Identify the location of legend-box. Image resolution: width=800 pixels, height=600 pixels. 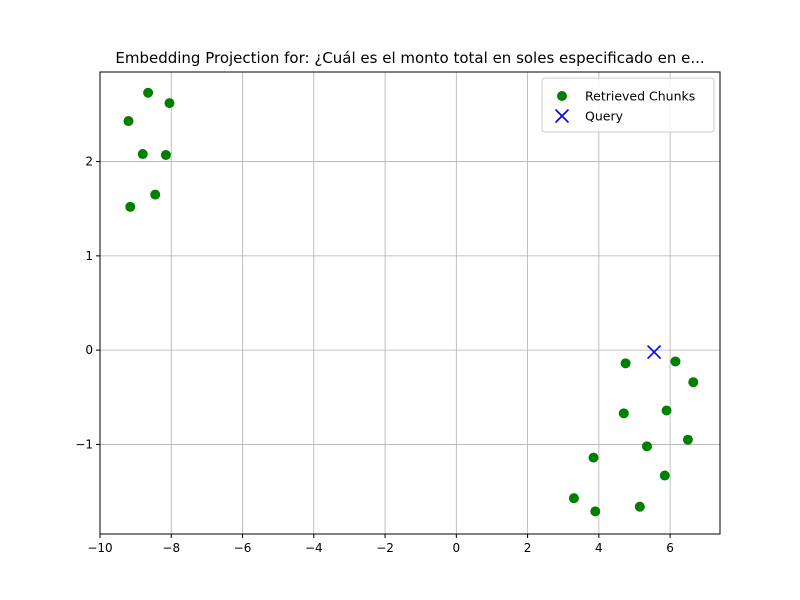
(628, 105).